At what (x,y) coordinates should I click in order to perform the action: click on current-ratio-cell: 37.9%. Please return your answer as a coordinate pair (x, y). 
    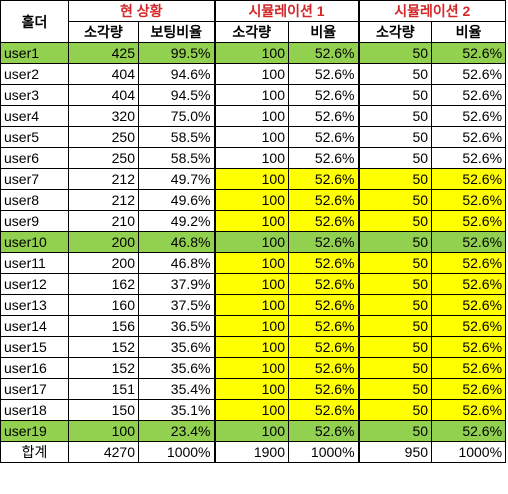
    Looking at the image, I should click on (176, 284).